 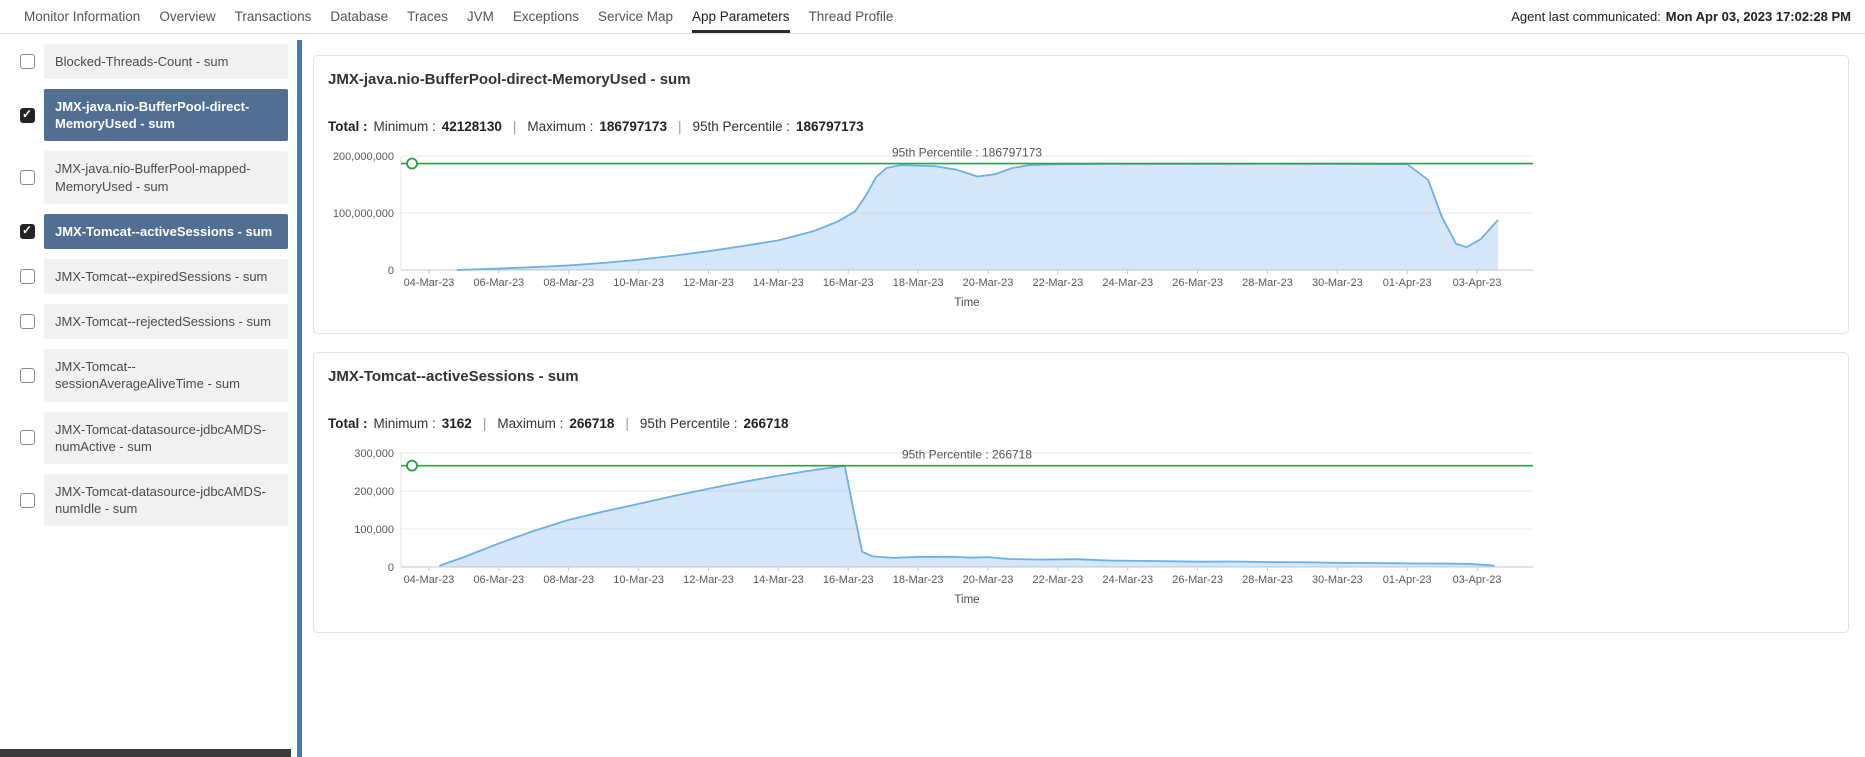 I want to click on stat-p95-value: 186797173, so click(x=830, y=126).